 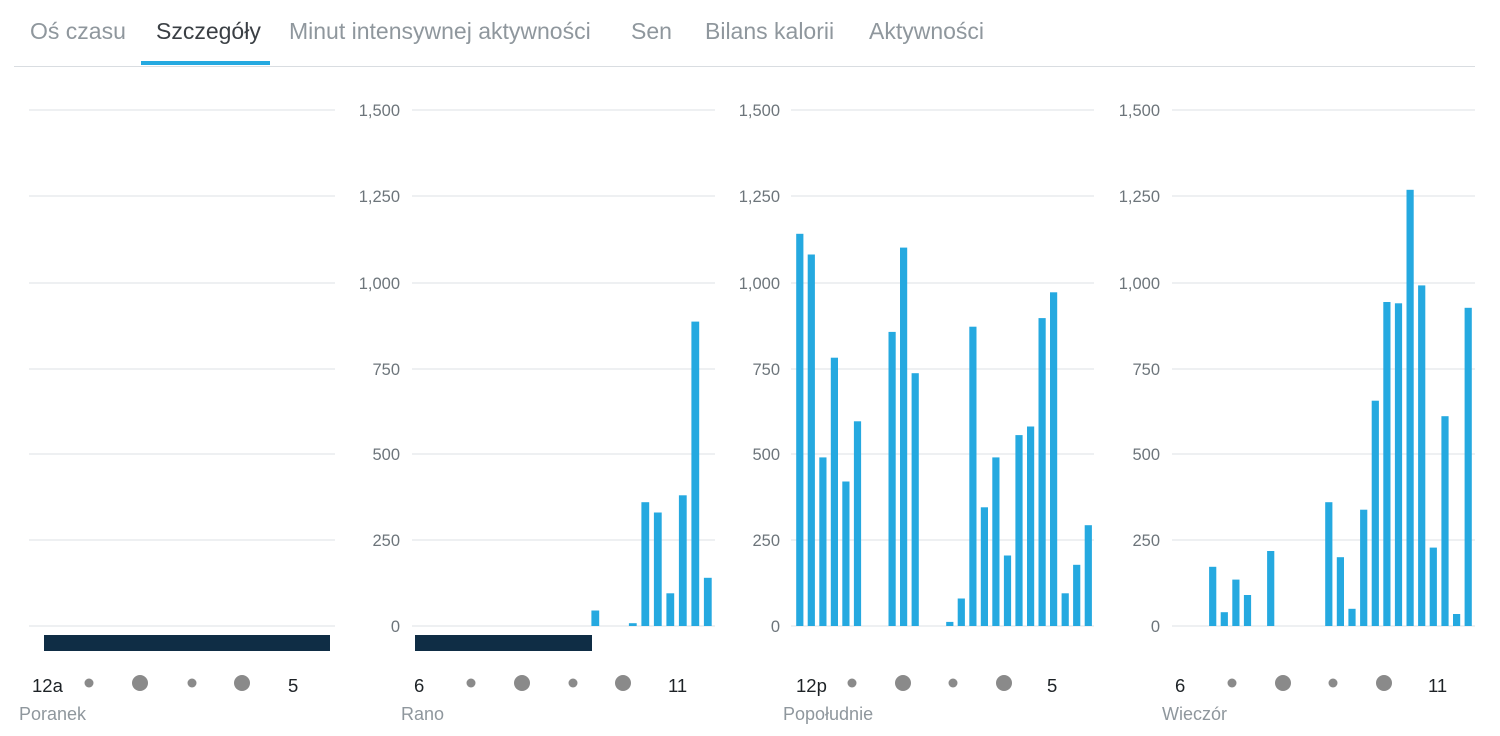 What do you see at coordinates (927, 31) in the screenshot?
I see `tab-activities: Aktywności` at bounding box center [927, 31].